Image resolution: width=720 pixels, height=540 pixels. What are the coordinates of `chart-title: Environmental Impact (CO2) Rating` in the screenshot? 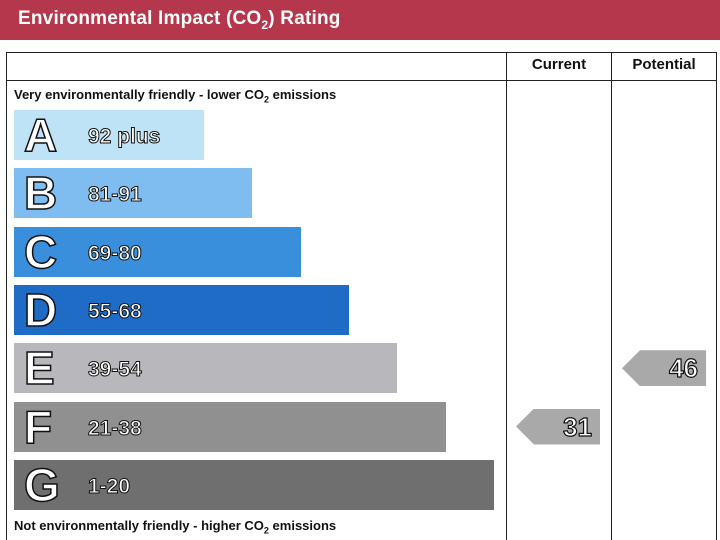 It's located at (360, 20).